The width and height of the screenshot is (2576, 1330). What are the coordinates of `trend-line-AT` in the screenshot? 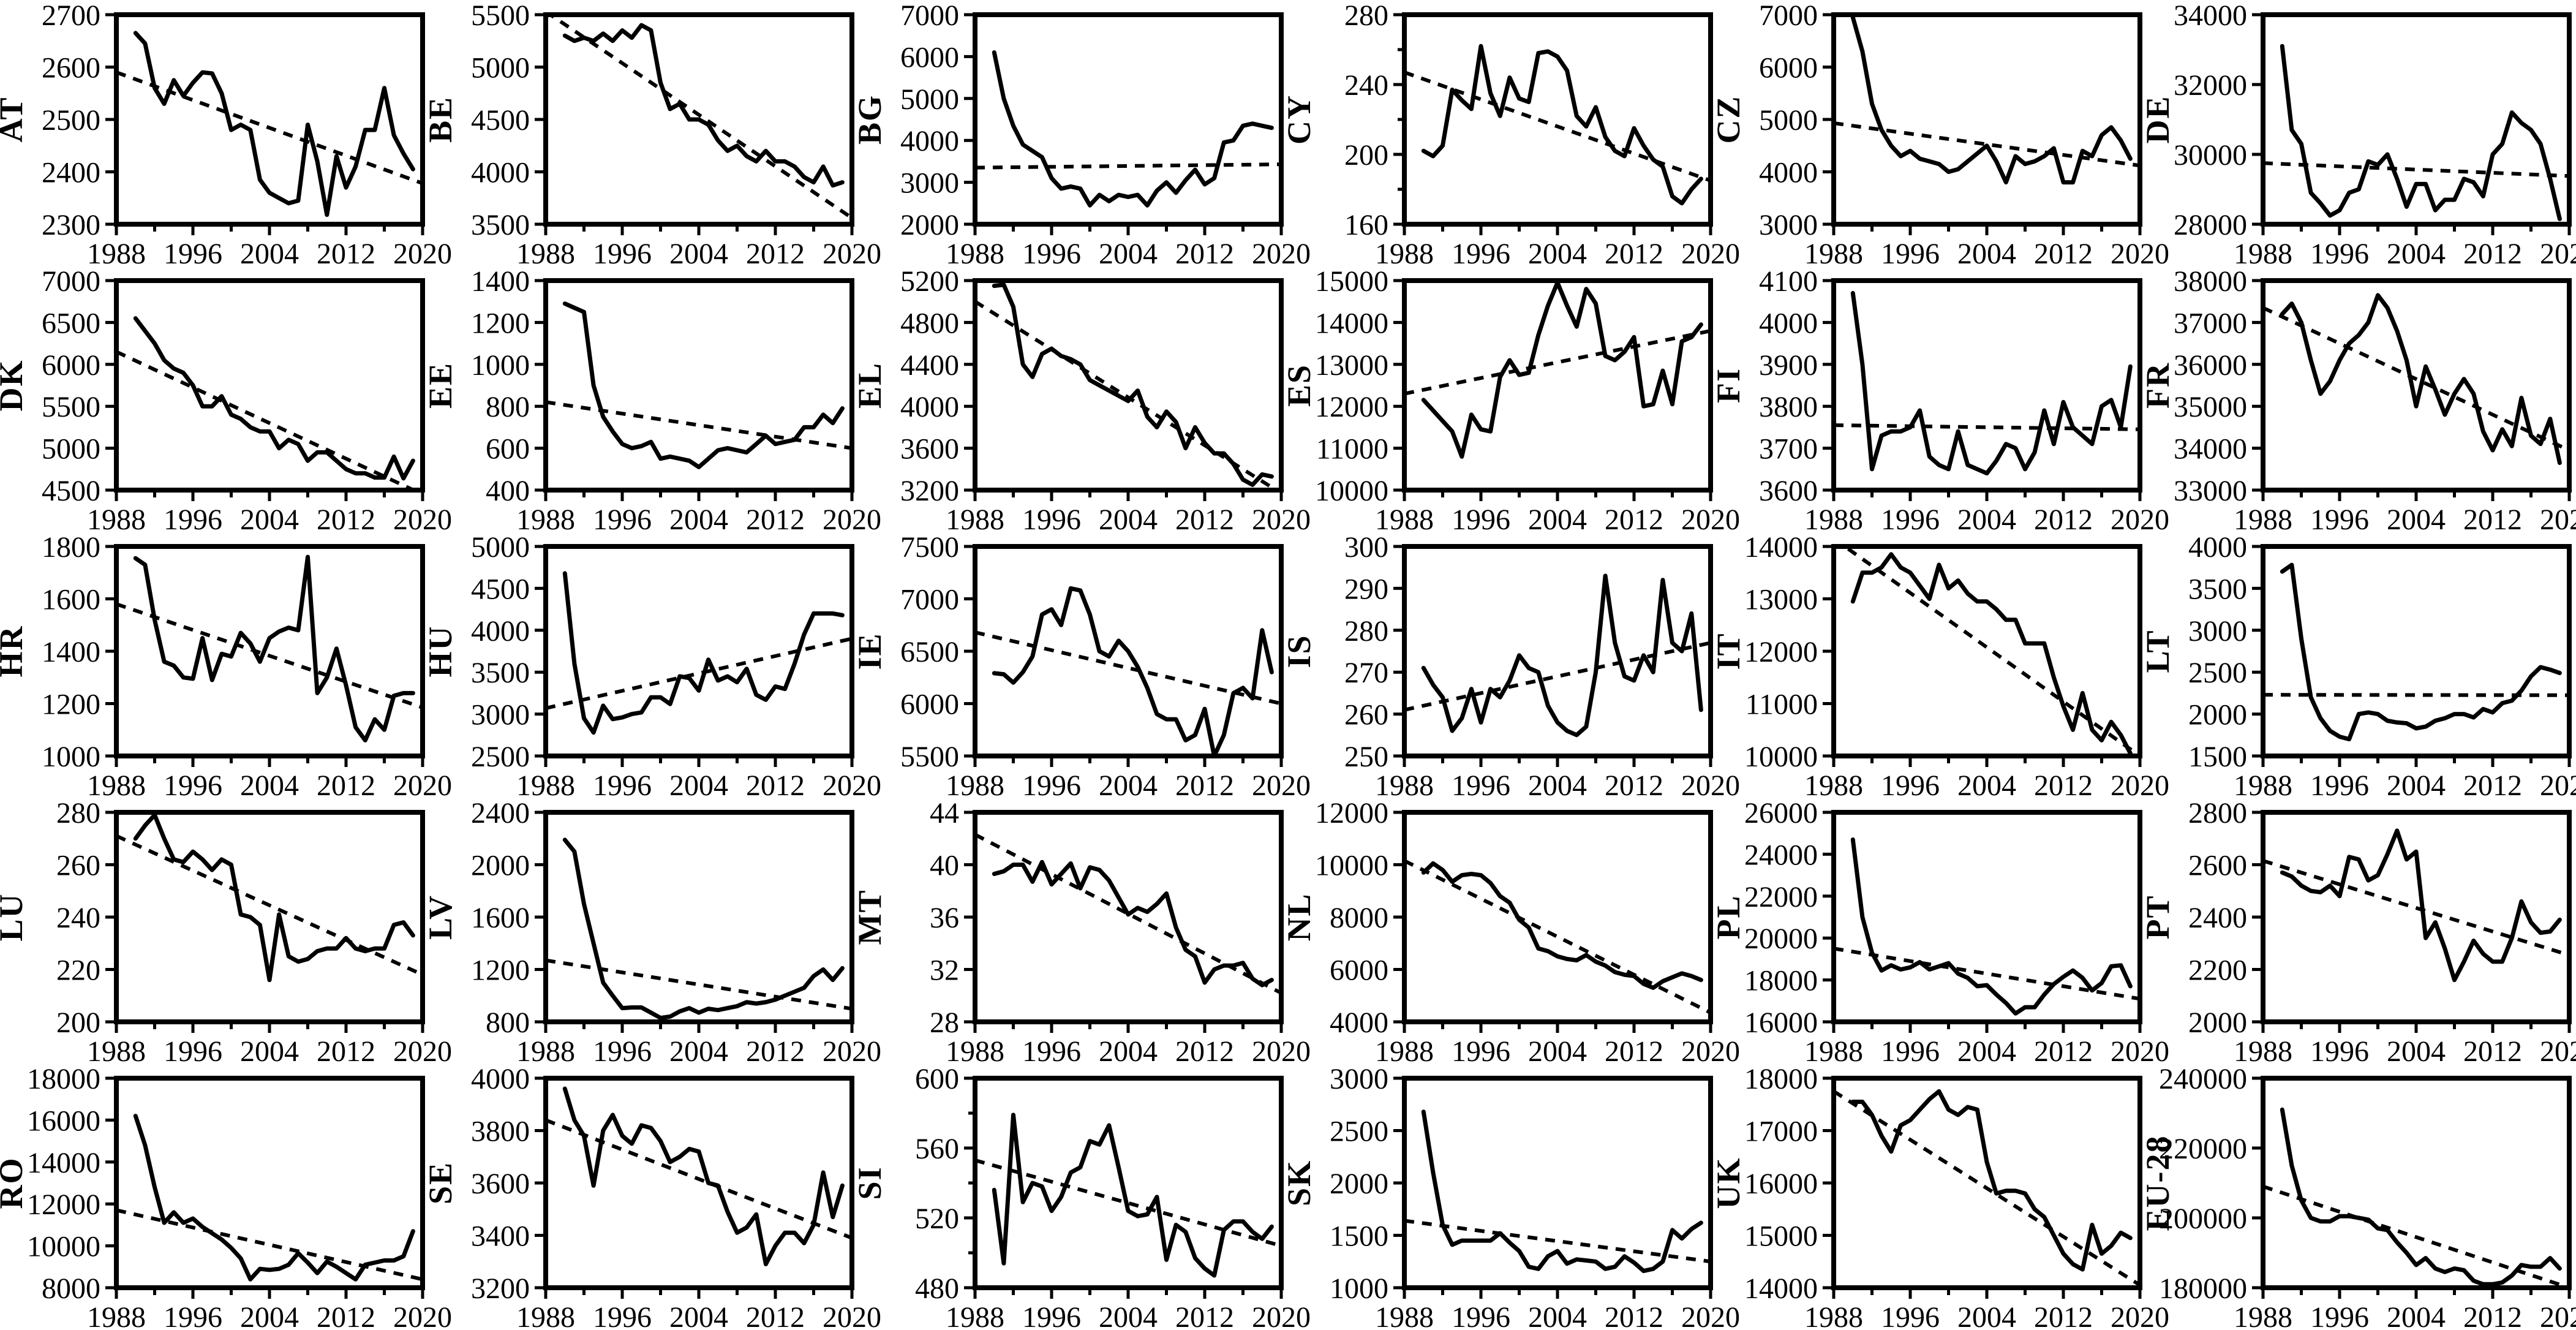 It's located at (269, 128).